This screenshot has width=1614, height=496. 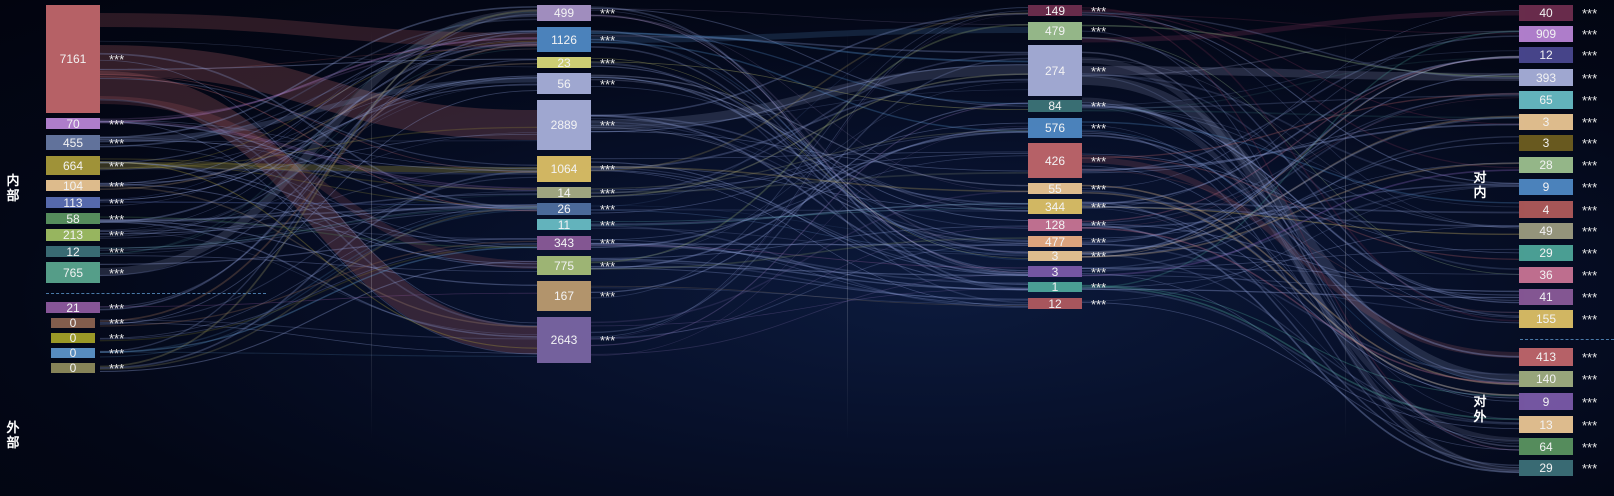 I want to click on sankey-node: 65, so click(x=1546, y=100).